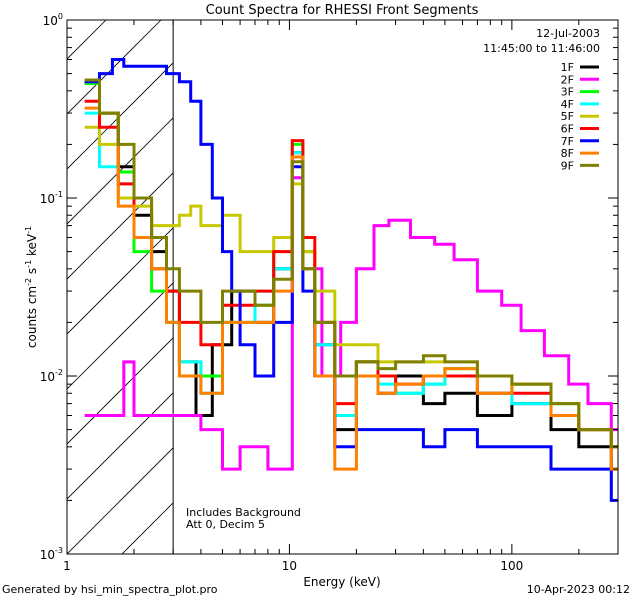 The height and width of the screenshot is (600, 640). I want to click on legend-label-6F: 6F, so click(567, 129).